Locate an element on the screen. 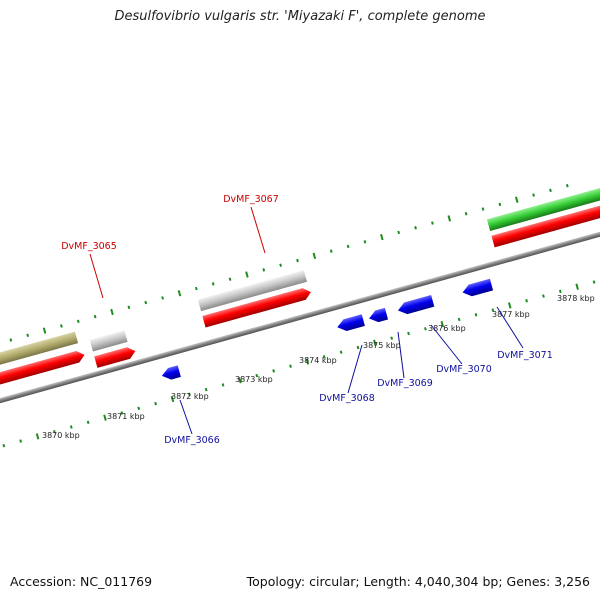  gene-label-dvmf-3066: DvMF_3066 is located at coordinates (192, 440).